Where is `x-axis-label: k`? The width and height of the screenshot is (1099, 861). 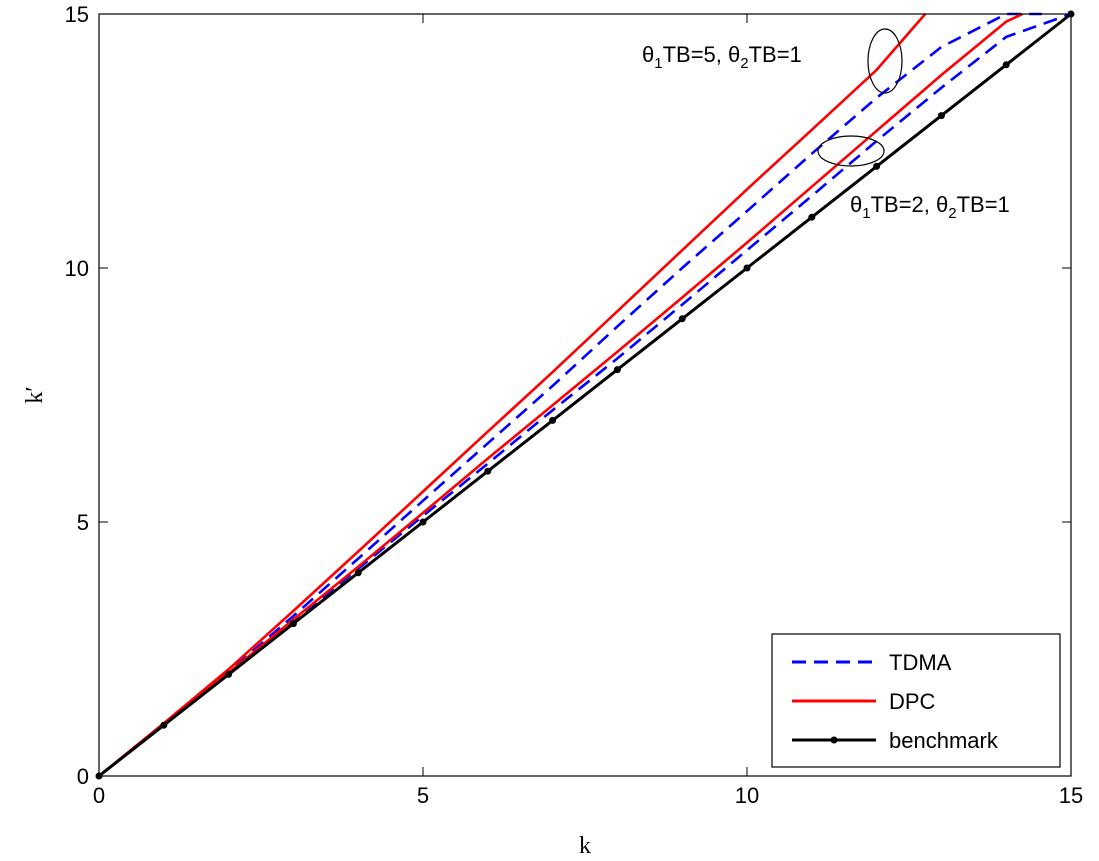
x-axis-label: k is located at coordinates (585, 846).